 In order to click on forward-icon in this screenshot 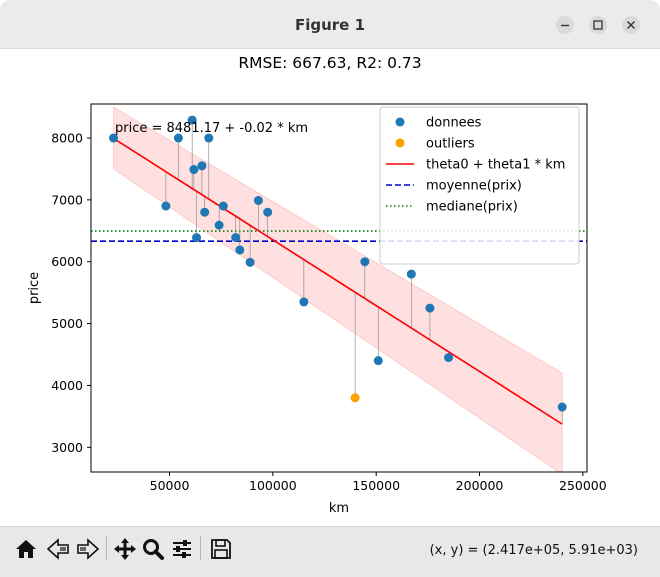, I will do `click(88, 549)`.